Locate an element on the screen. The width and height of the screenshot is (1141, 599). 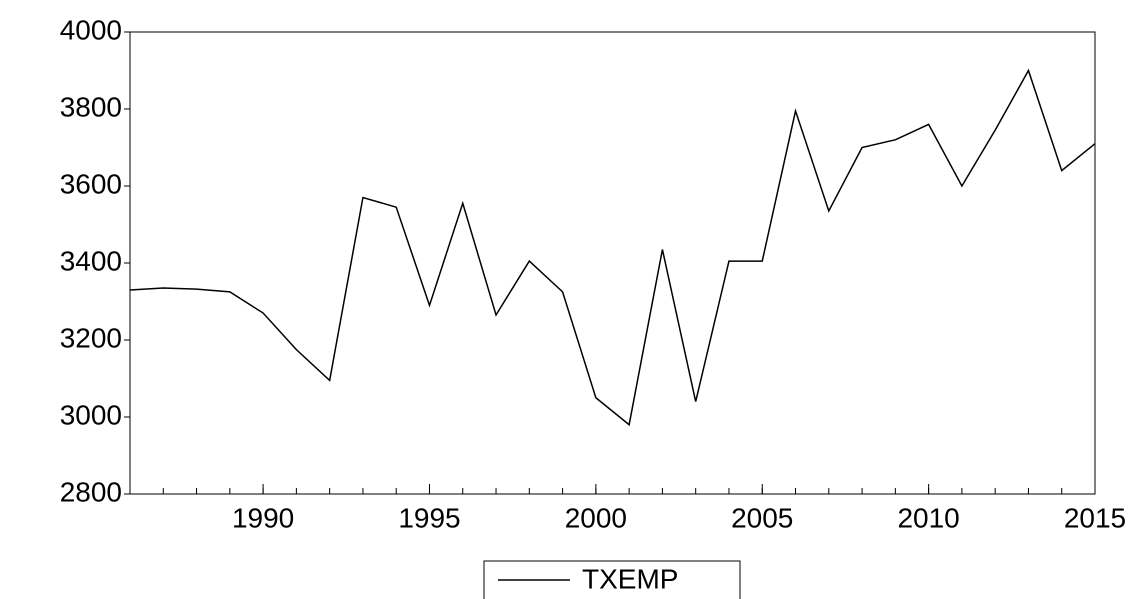
legend-label: TXEMP is located at coordinates (630, 578).